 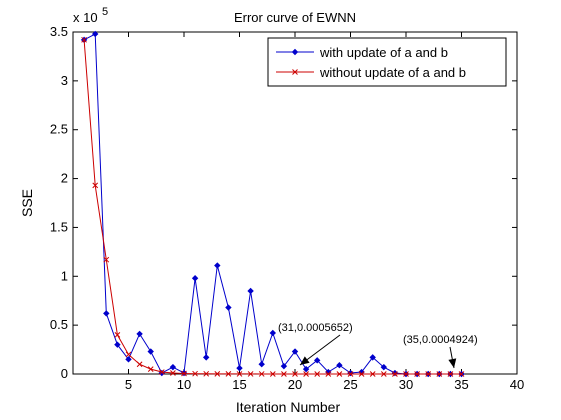 What do you see at coordinates (350, 384) in the screenshot?
I see `x-tick-label: 25` at bounding box center [350, 384].